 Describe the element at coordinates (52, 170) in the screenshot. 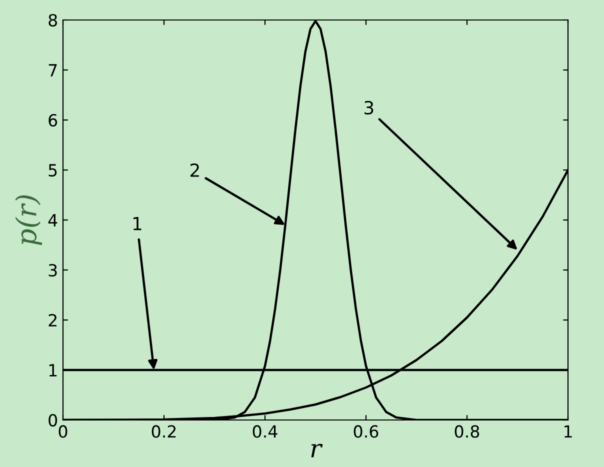

I see `y-tick-label: 5` at that location.